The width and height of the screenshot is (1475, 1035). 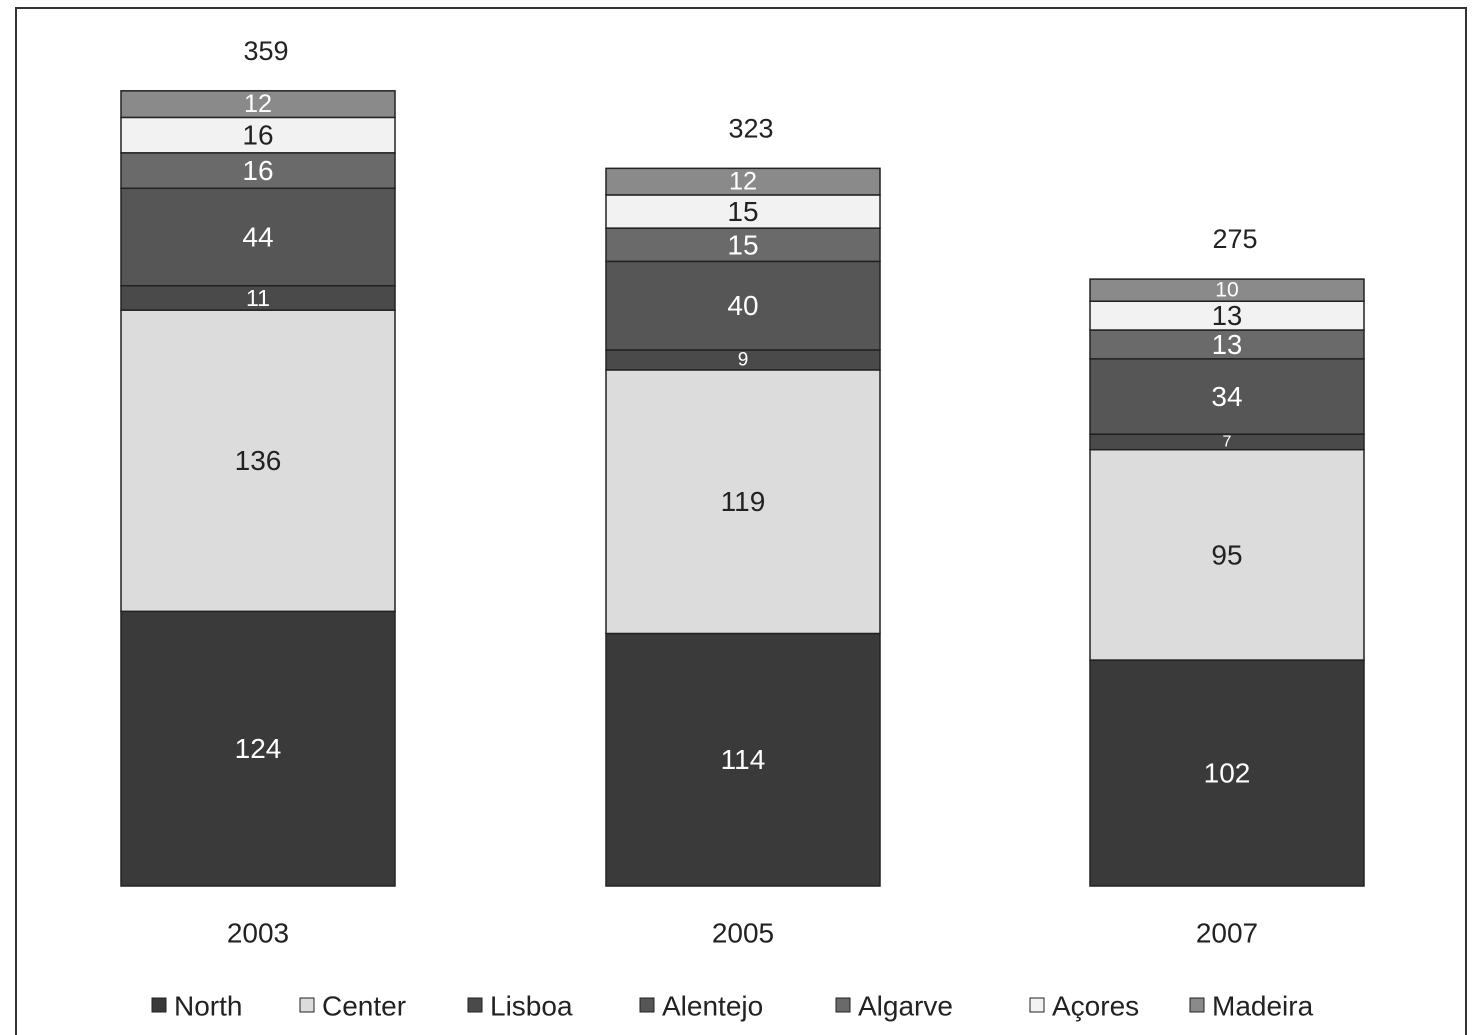 What do you see at coordinates (712, 1006) in the screenshot?
I see `legend-label: Alentejo` at bounding box center [712, 1006].